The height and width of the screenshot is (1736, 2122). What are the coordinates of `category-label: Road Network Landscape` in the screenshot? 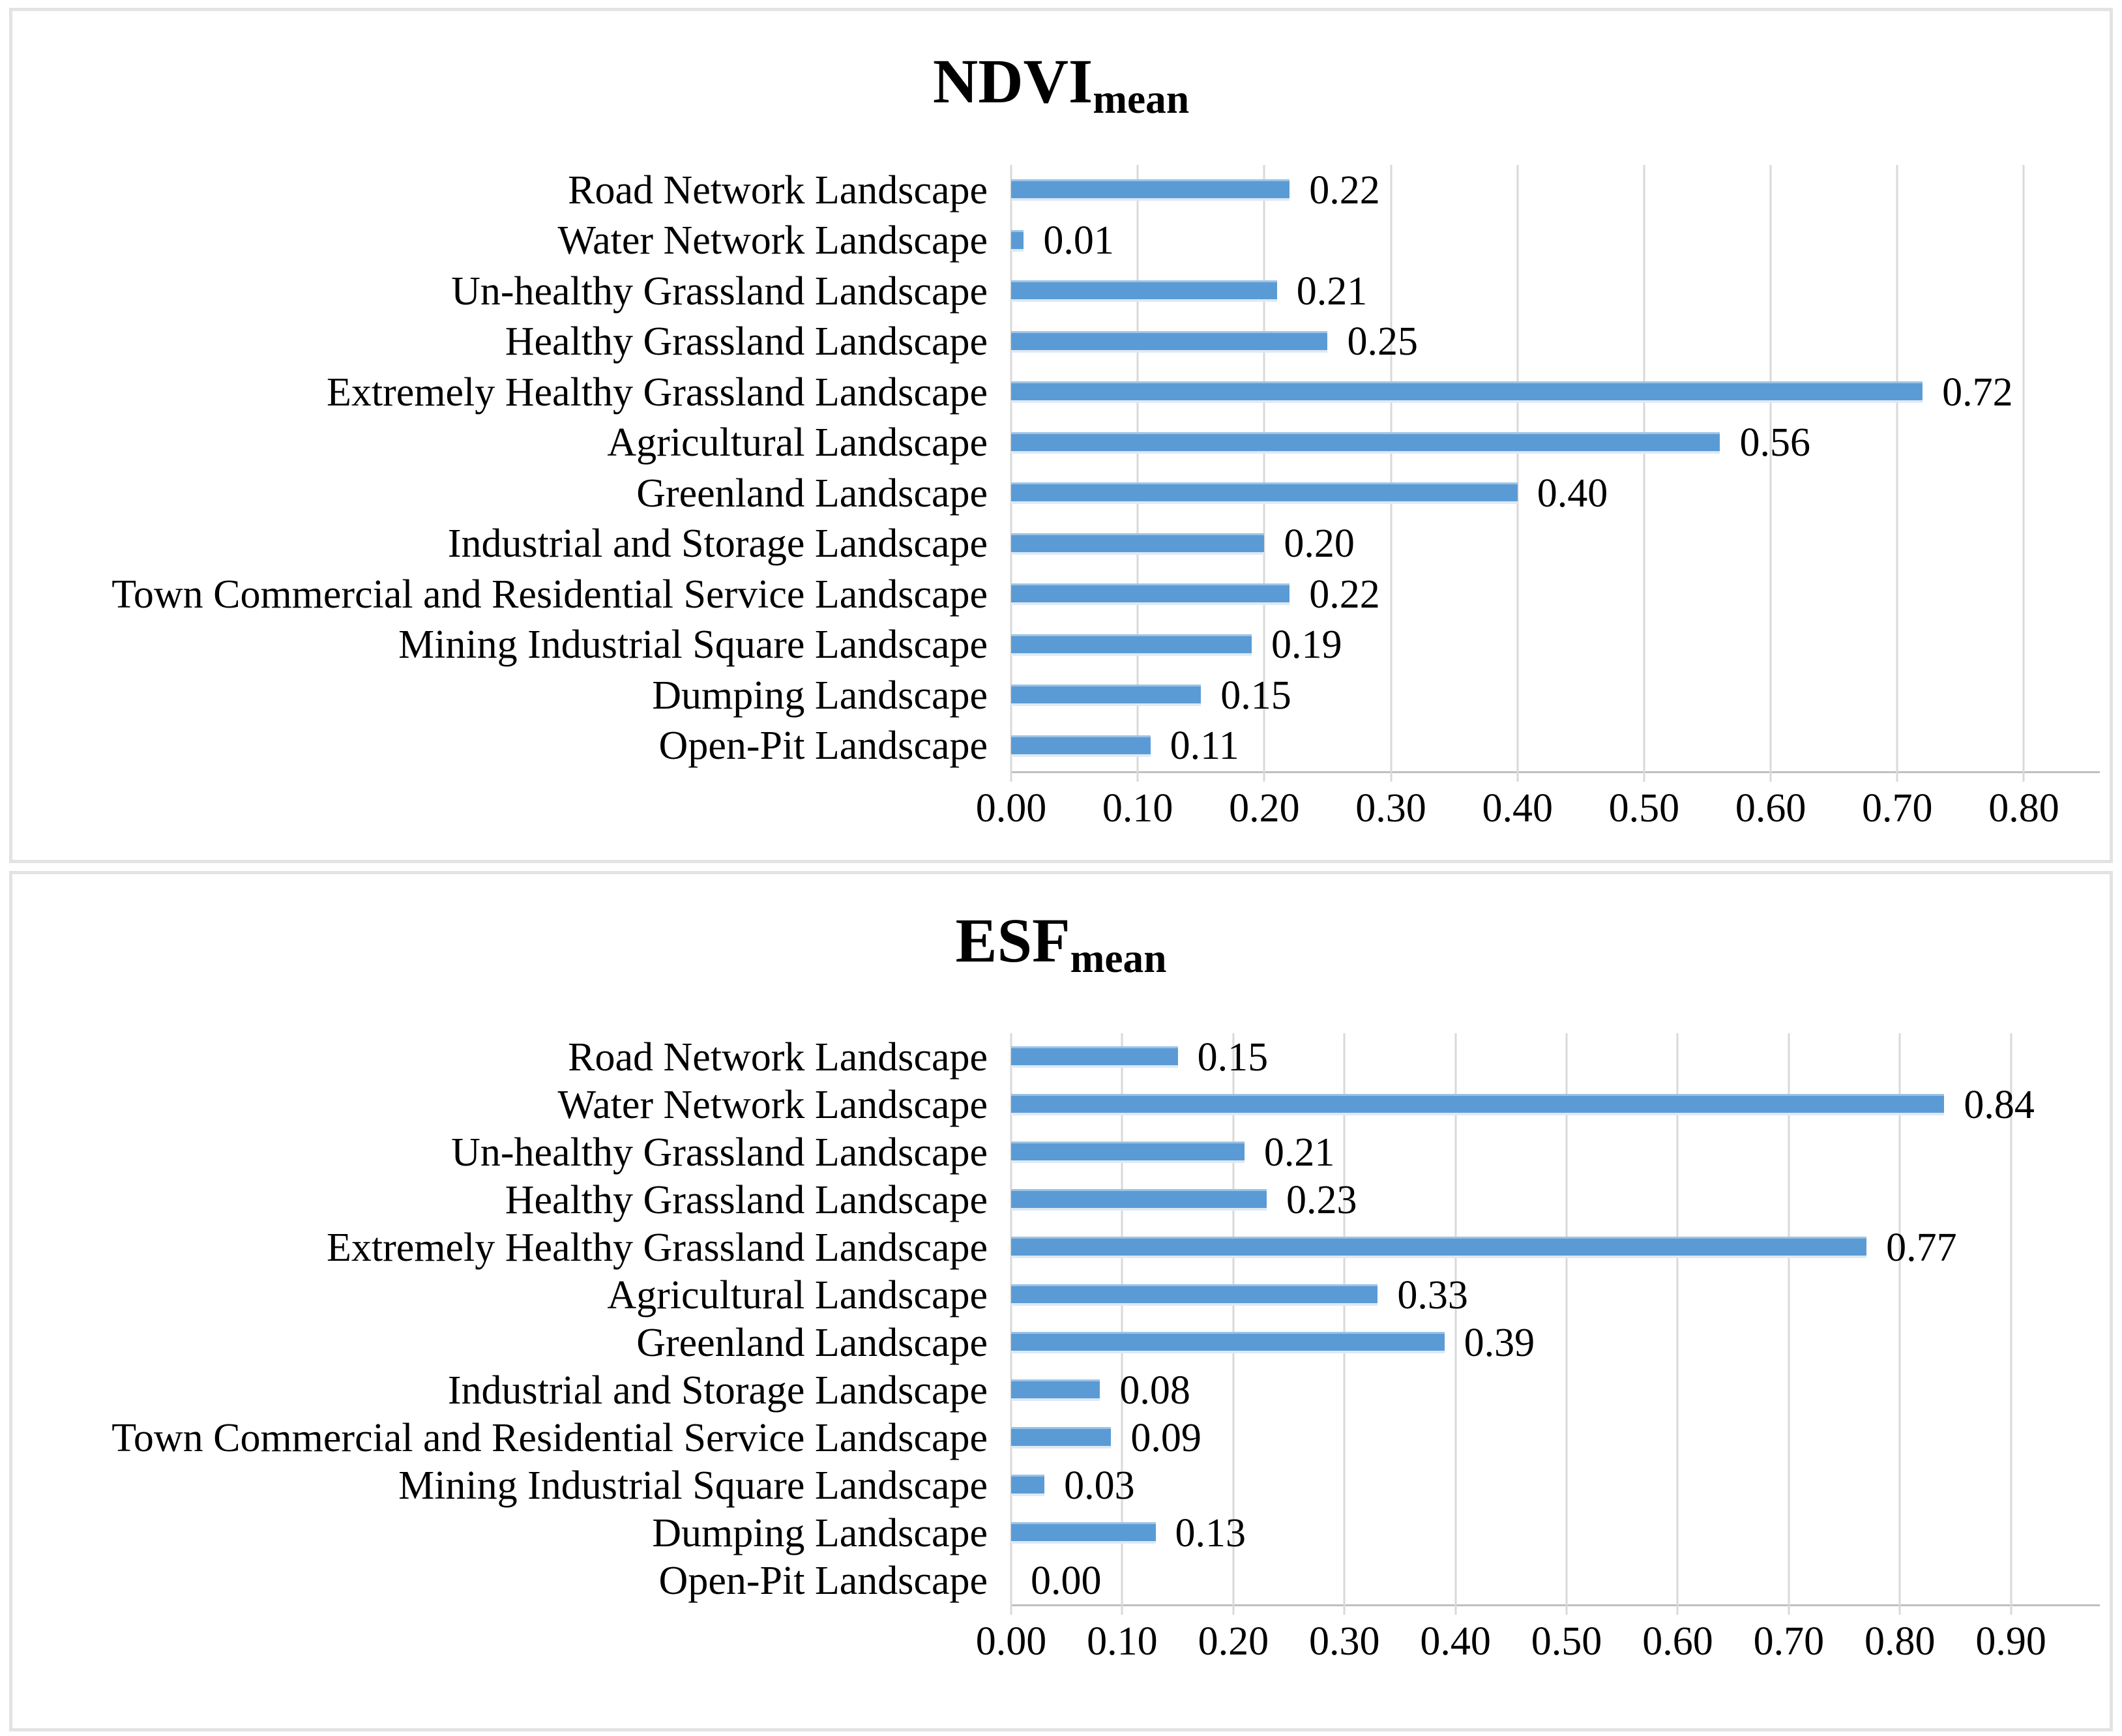 It's located at (778, 1057).